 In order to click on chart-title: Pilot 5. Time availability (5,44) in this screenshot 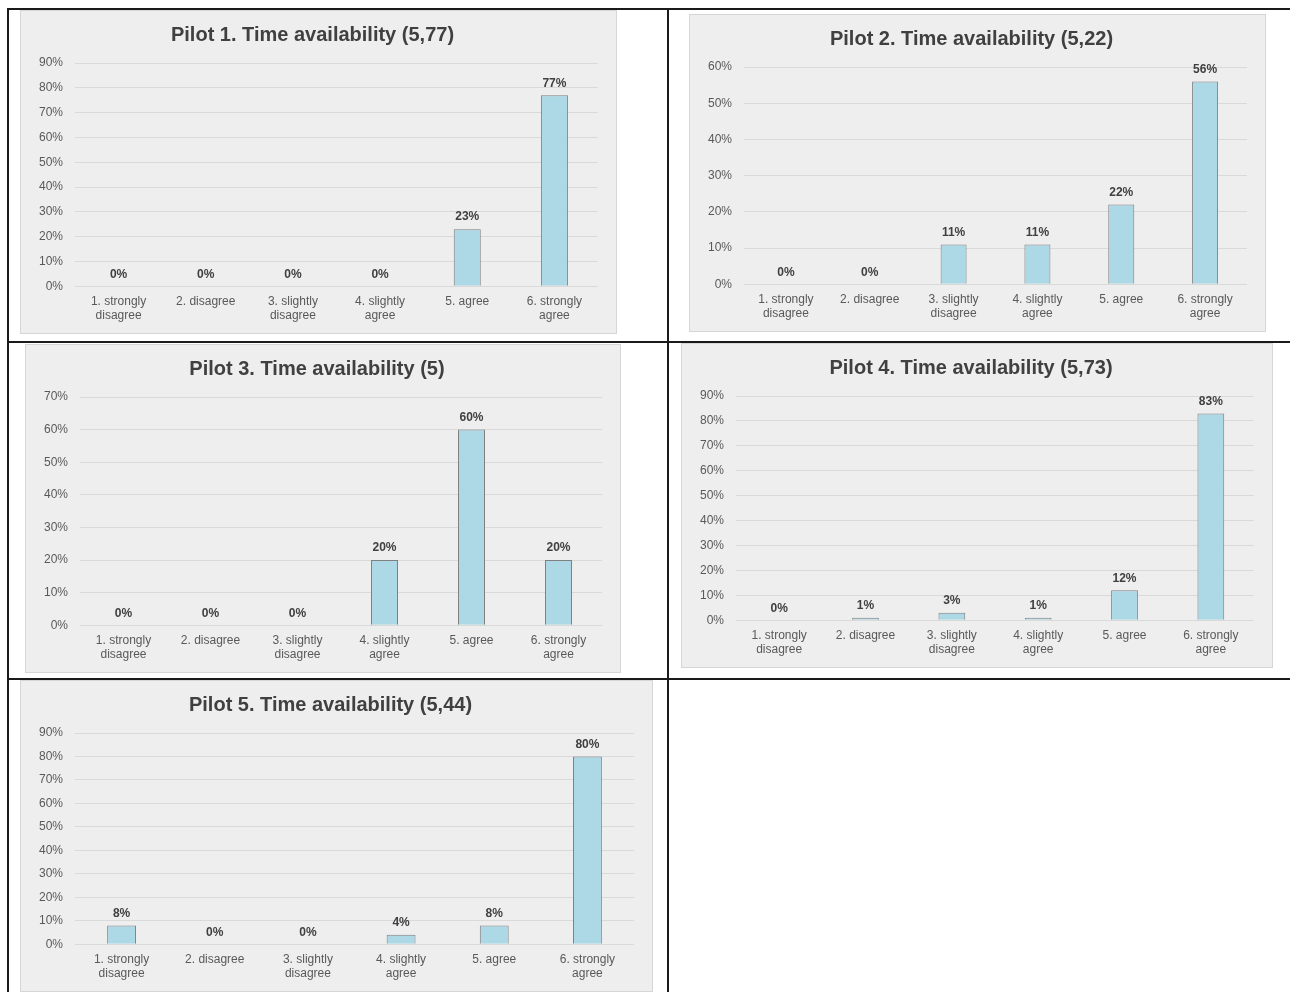, I will do `click(330, 703)`.